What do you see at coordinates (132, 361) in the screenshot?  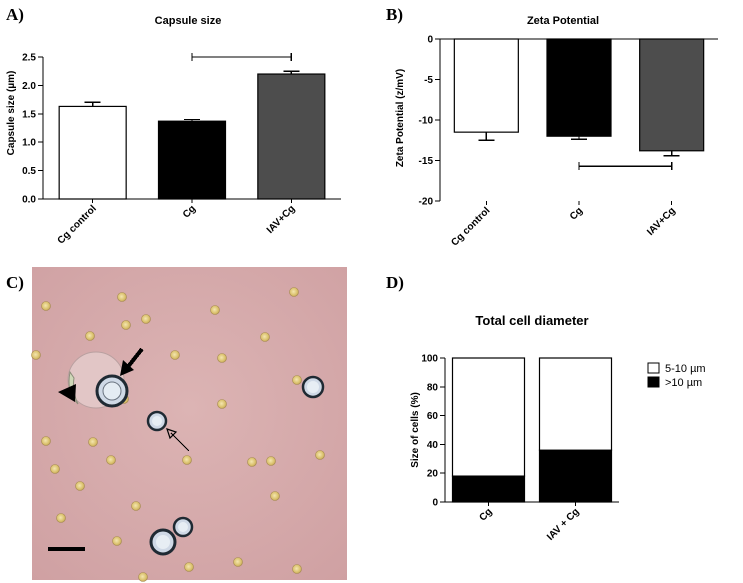 I see `thick-arrow-icon` at bounding box center [132, 361].